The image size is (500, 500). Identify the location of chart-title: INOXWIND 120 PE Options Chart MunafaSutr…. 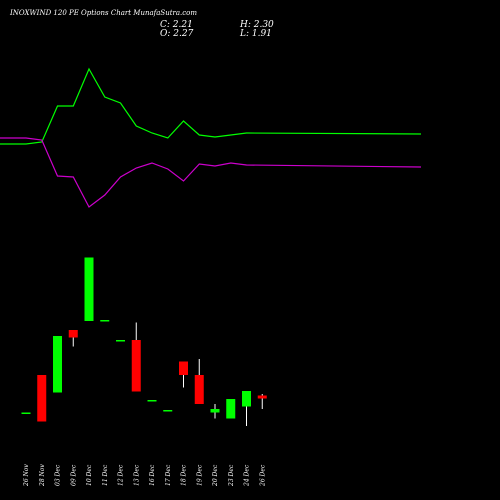
(104, 13).